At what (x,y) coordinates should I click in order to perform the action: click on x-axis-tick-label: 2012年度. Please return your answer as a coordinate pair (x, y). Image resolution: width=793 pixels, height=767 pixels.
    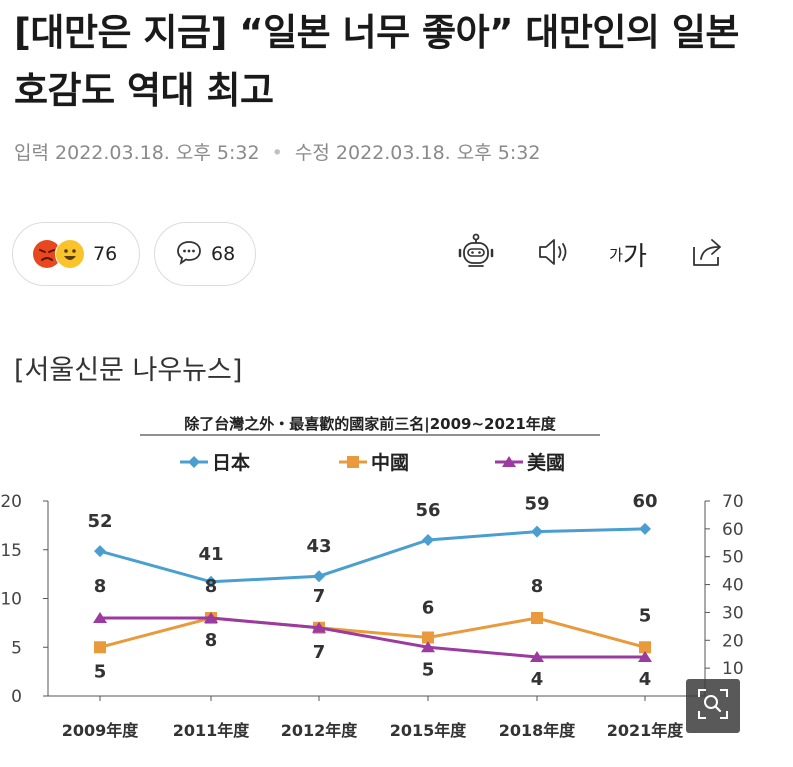
    Looking at the image, I should click on (320, 730).